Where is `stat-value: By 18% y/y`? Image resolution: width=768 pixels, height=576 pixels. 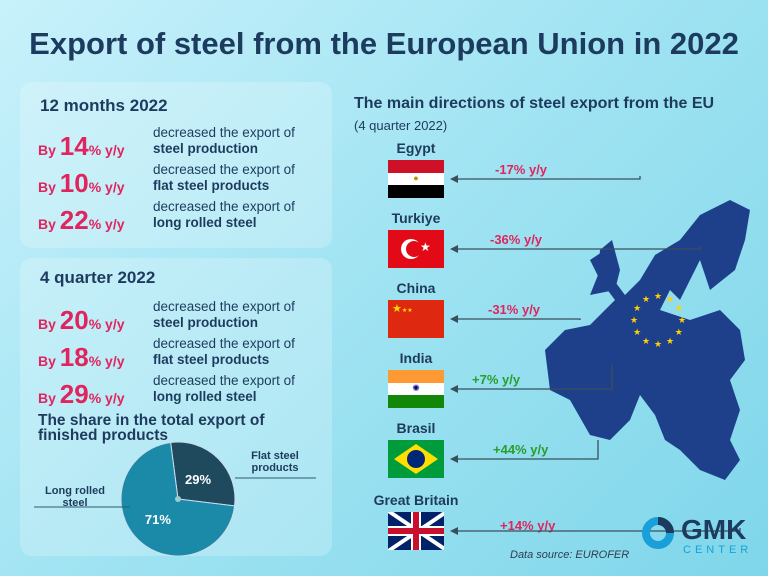 stat-value: By 18% y/y is located at coordinates (81, 357).